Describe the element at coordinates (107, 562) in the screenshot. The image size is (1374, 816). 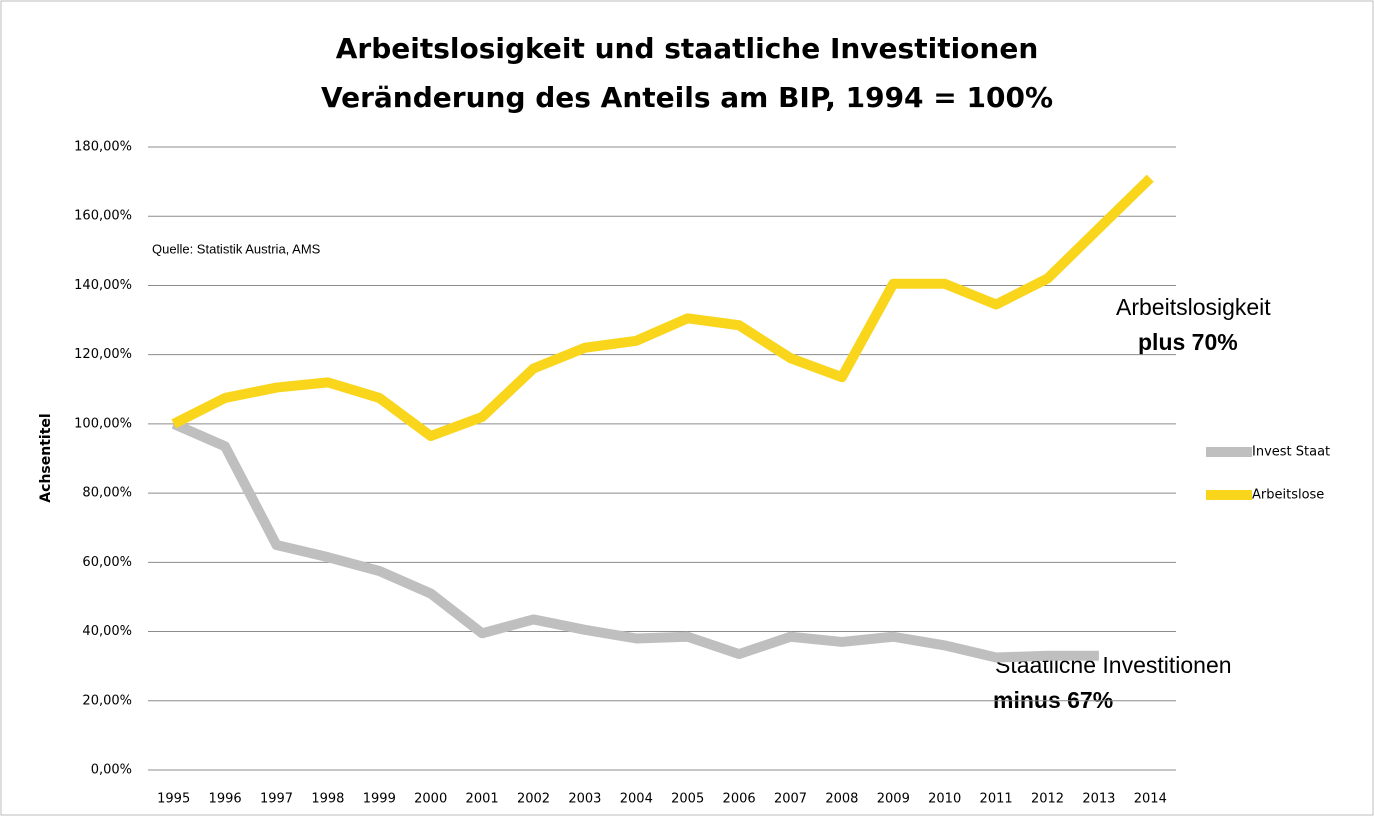
I see `y-tick-label: 60,00%` at that location.